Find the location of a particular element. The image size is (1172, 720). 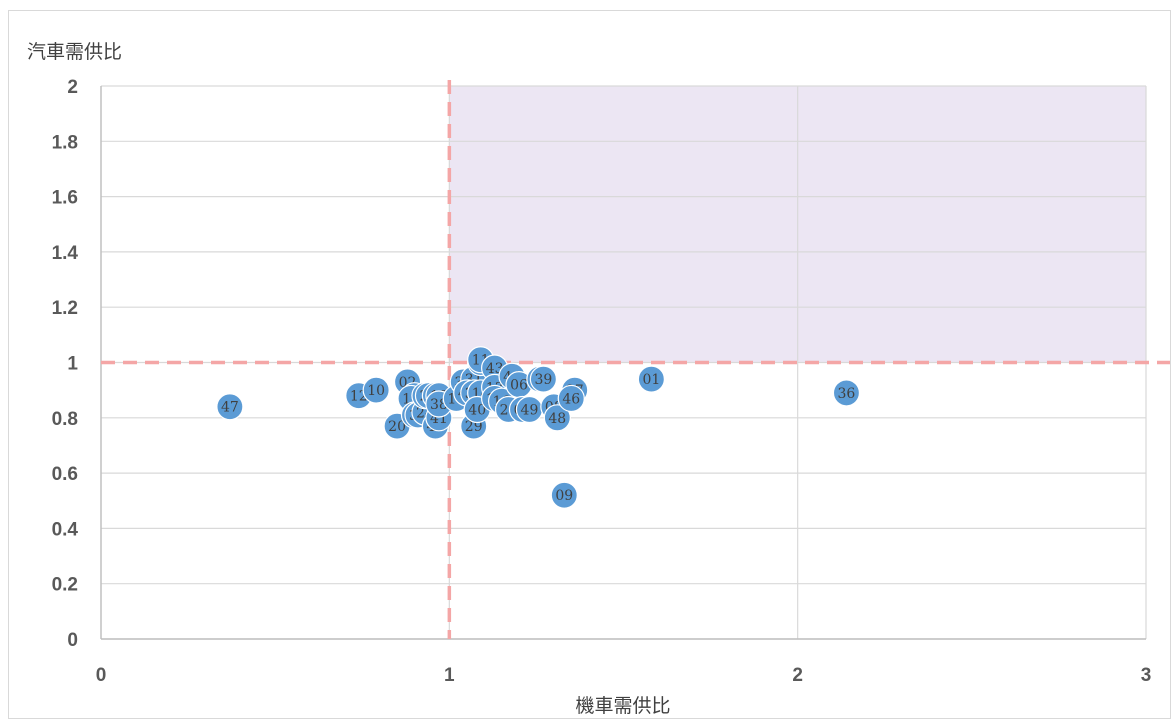

point-label: 10 is located at coordinates (376, 391).